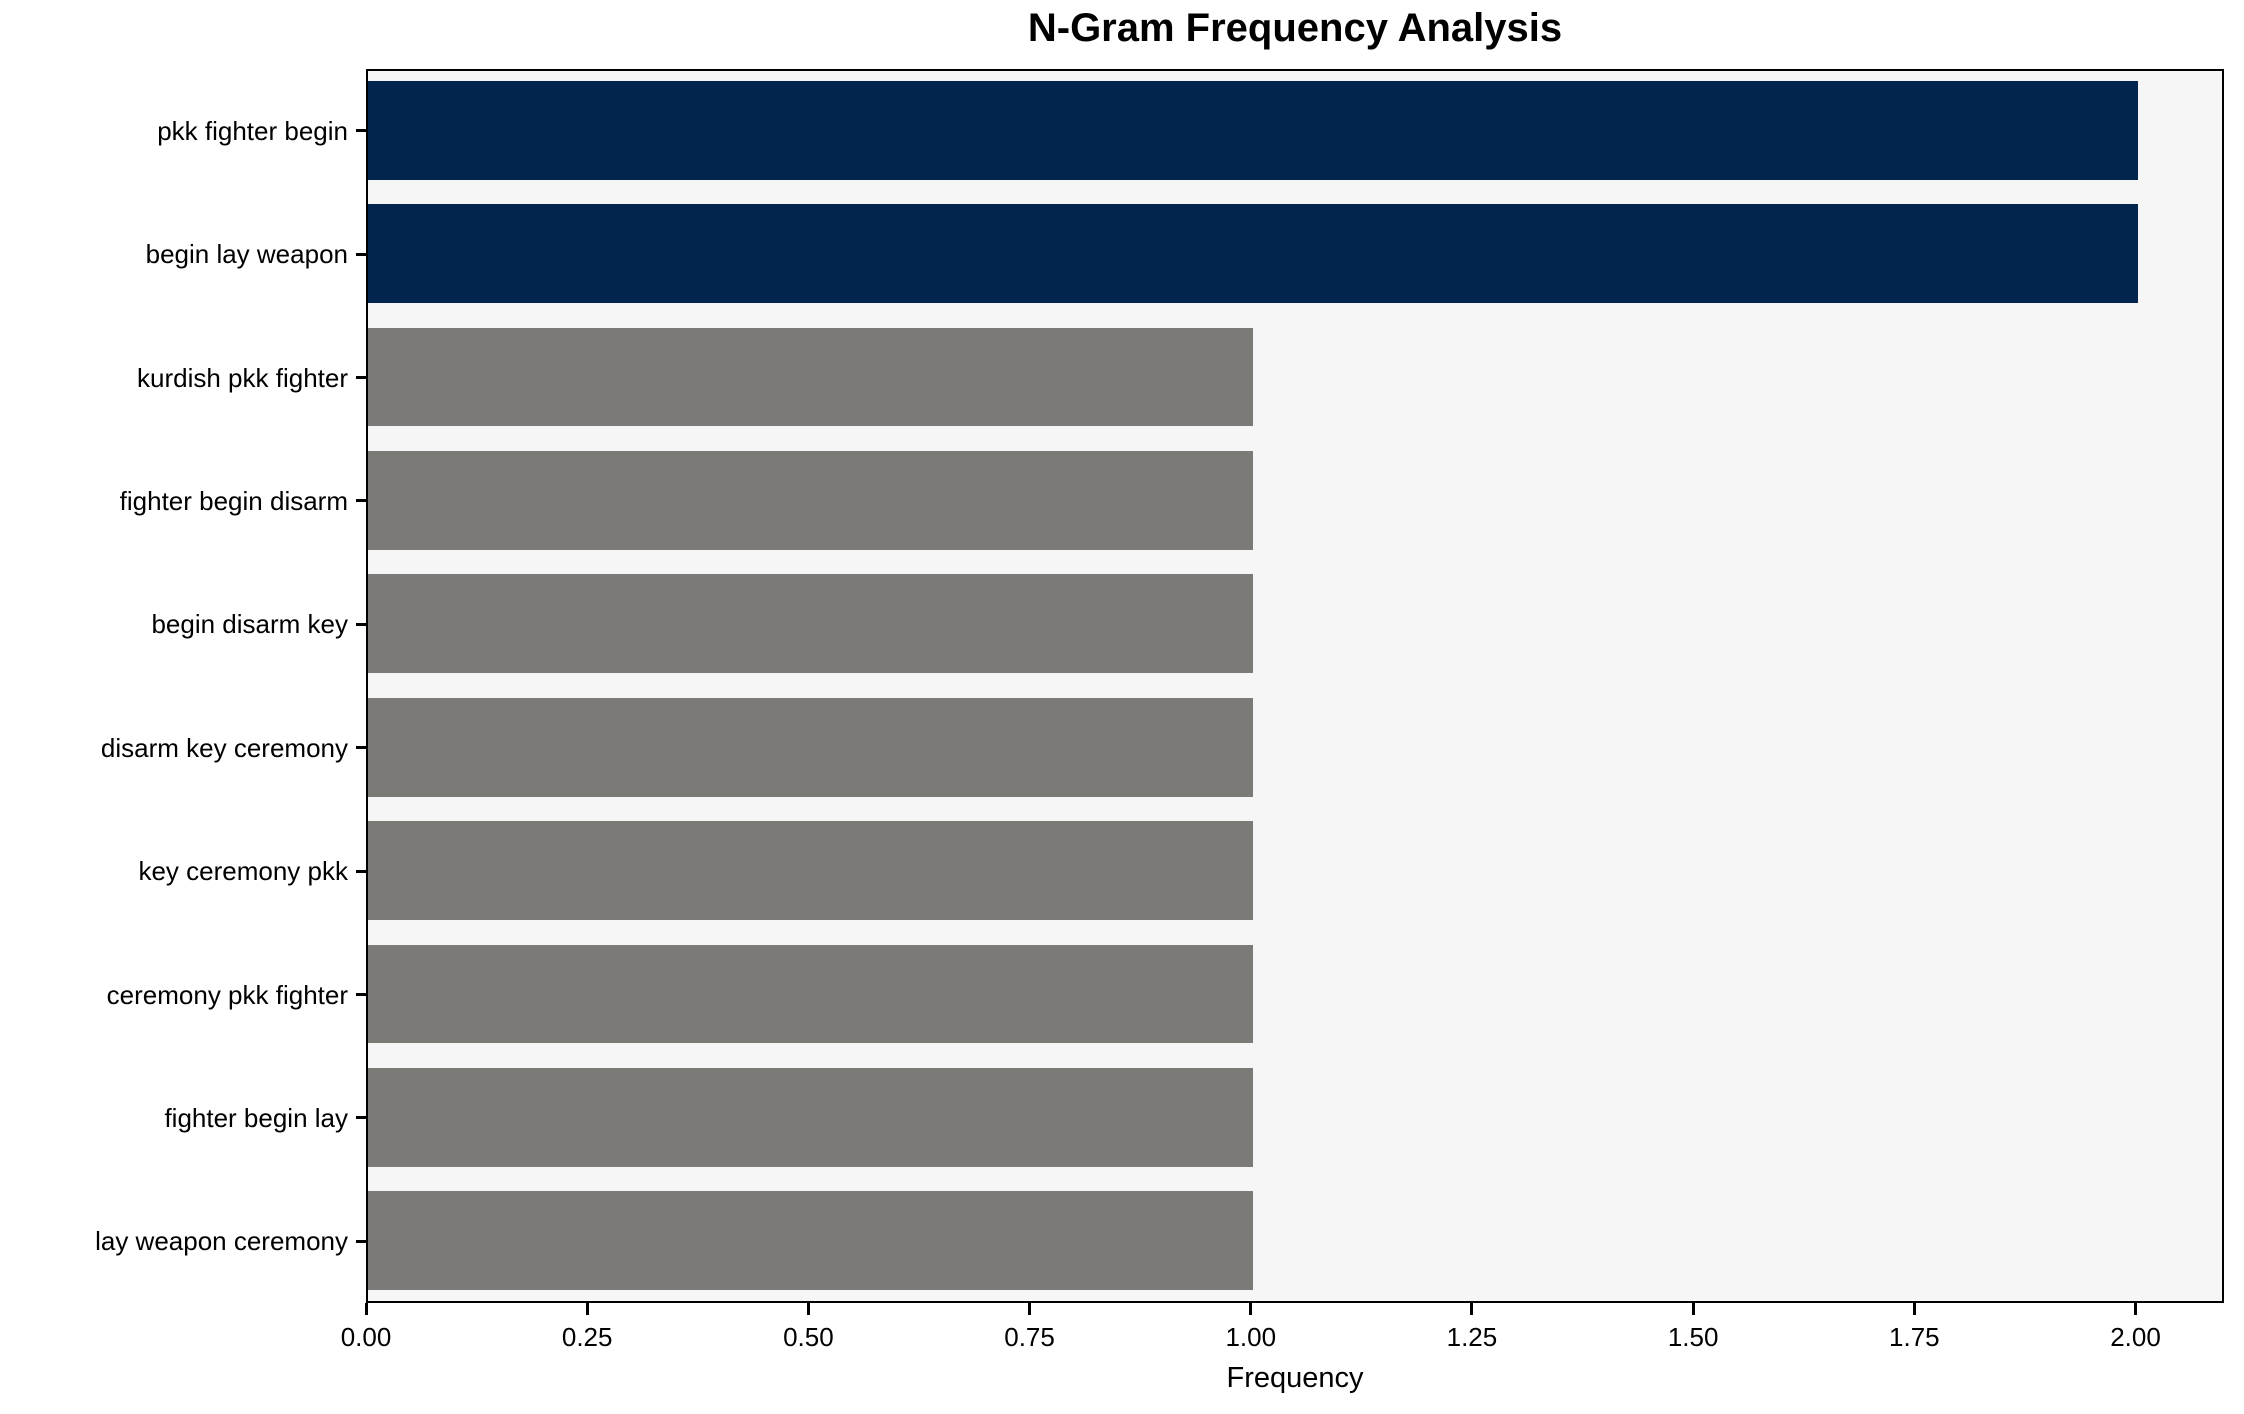  Describe the element at coordinates (1472, 1337) in the screenshot. I see `x-tick-label: 1.25` at that location.